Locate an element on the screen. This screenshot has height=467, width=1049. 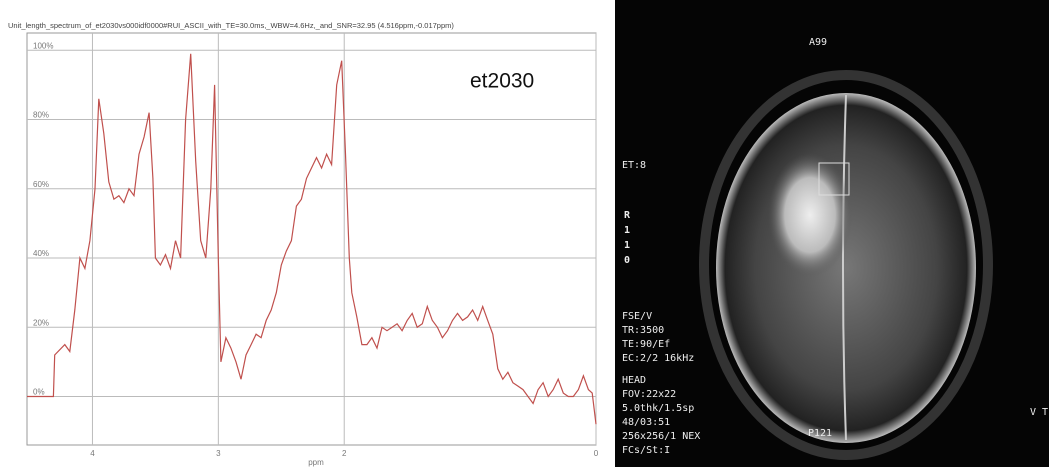
midline is located at coordinates (844, 267).